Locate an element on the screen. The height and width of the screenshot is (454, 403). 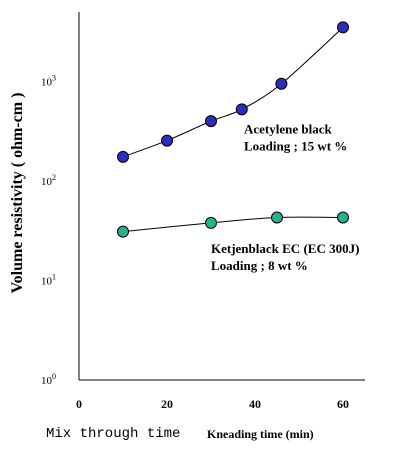
y-tick-label: 10⁰ is located at coordinates (48, 379).